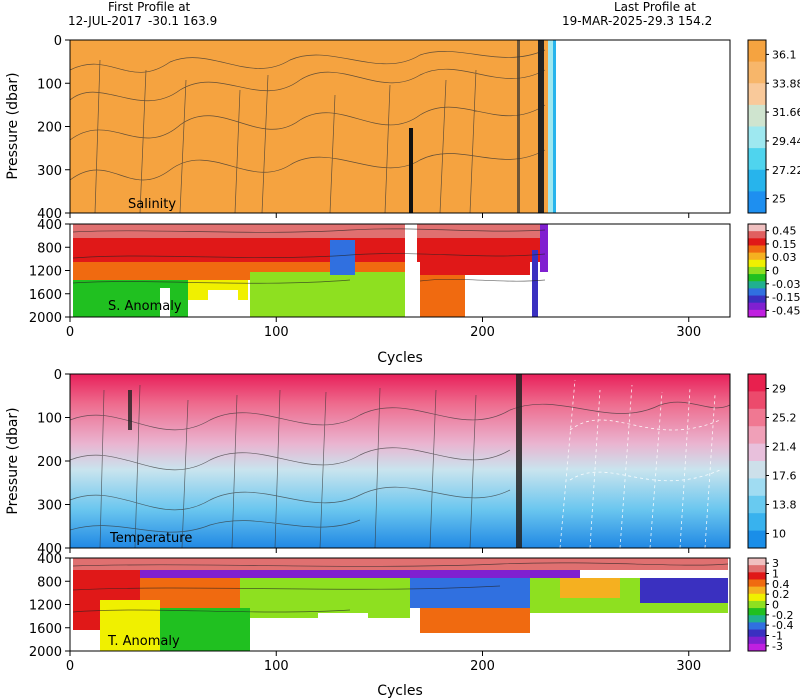 This screenshot has height=700, width=800. Describe the element at coordinates (49, 128) in the screenshot. I see `y-tick-label: 200` at that location.